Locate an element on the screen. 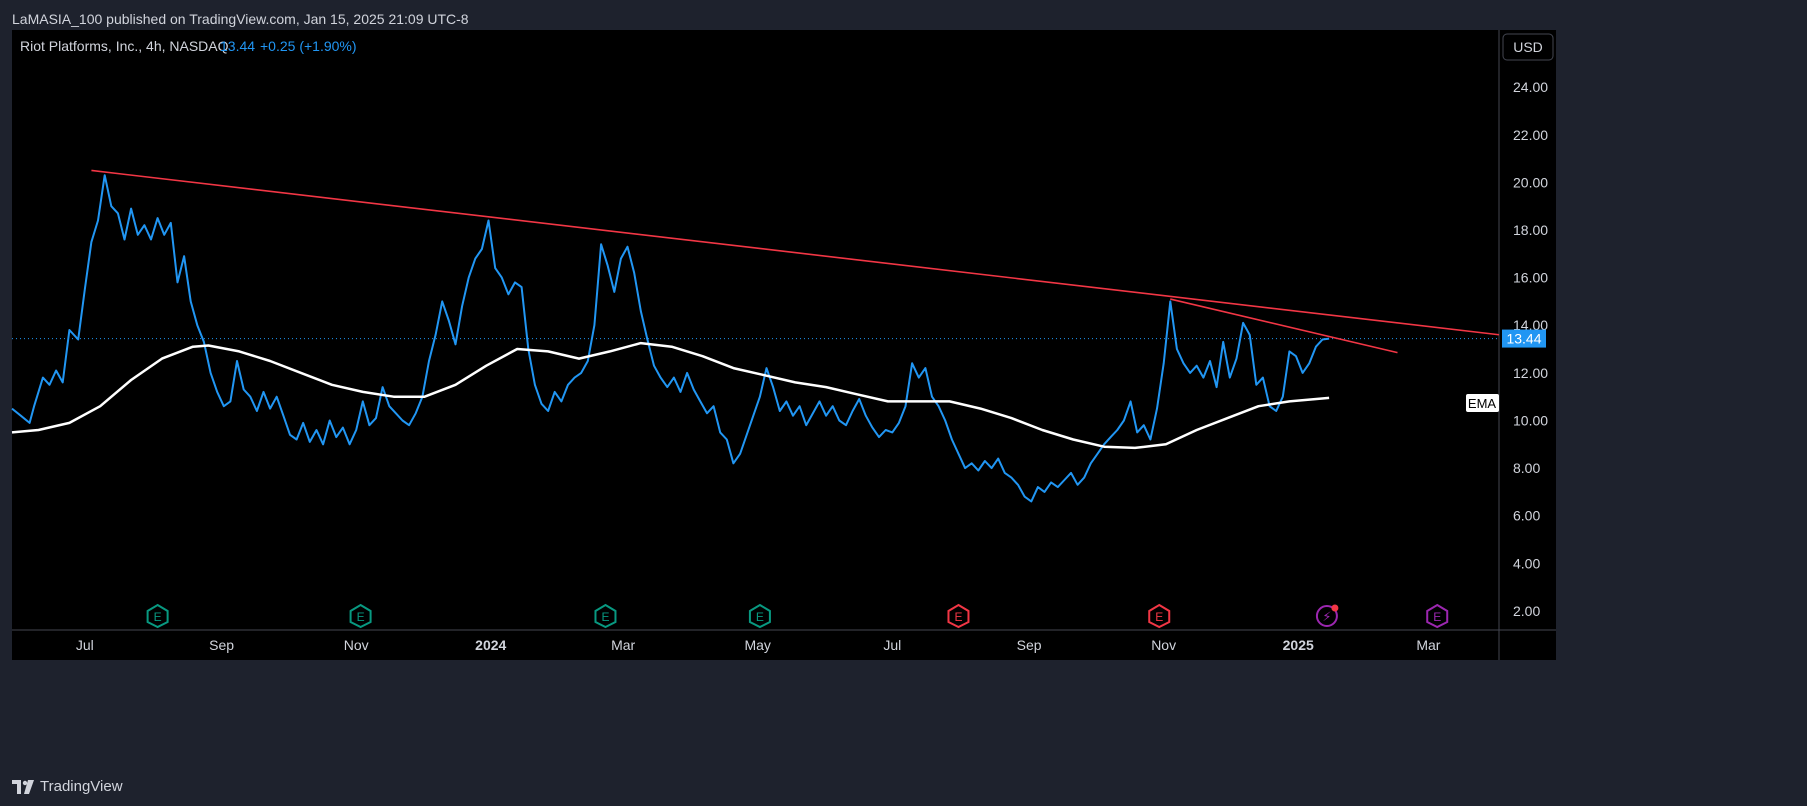 This screenshot has height=806, width=1807. tradingview-logo: TradingView is located at coordinates (67, 786).